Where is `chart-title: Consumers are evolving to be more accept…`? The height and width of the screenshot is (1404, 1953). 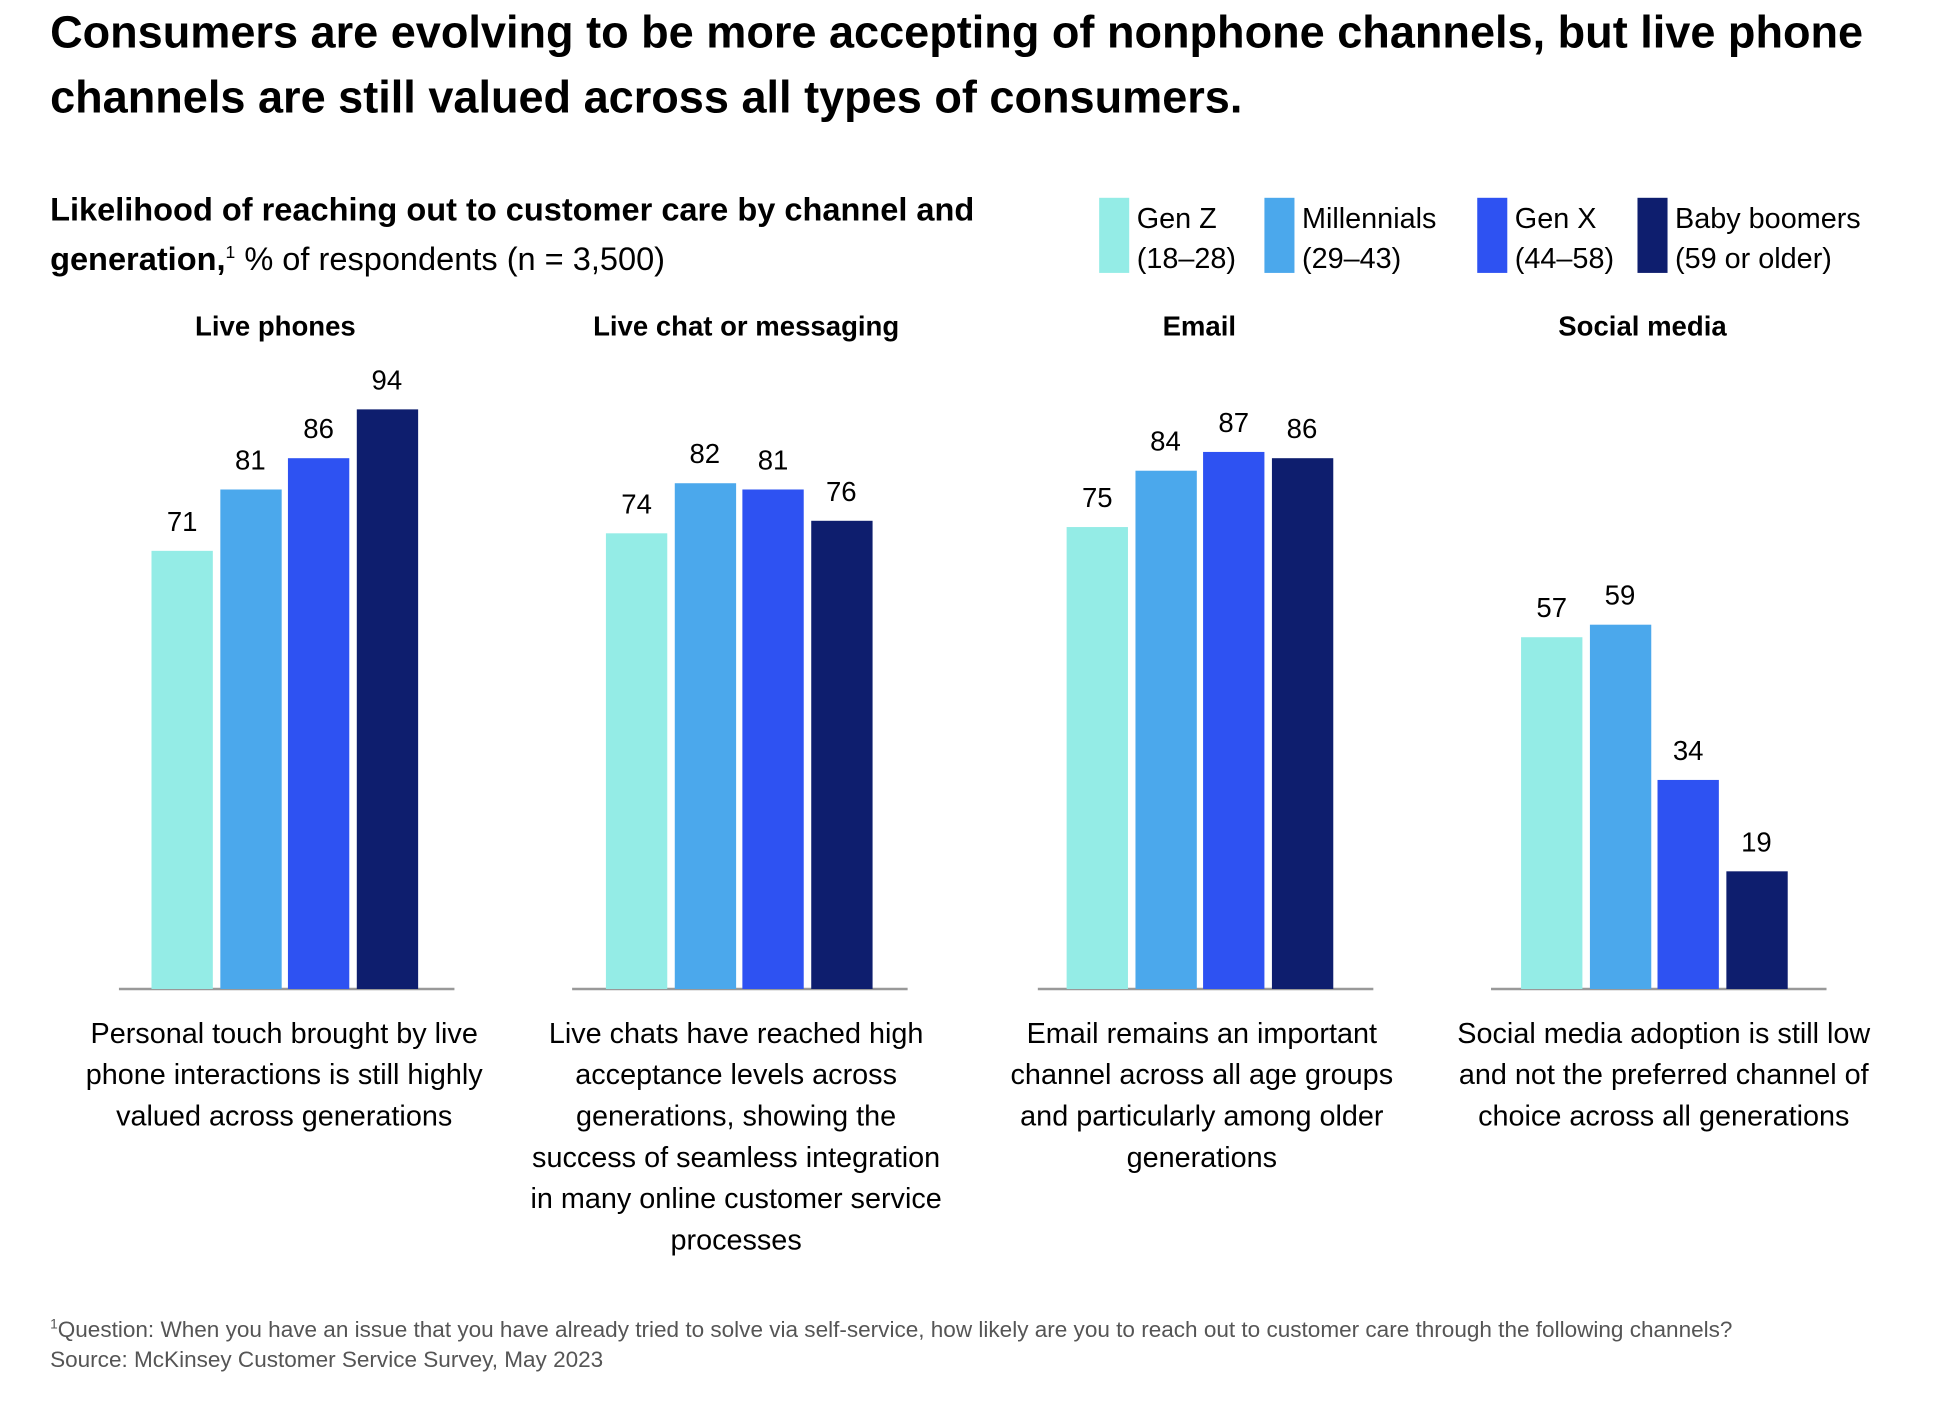 chart-title: Consumers are evolving to be more accept… is located at coordinates (957, 64).